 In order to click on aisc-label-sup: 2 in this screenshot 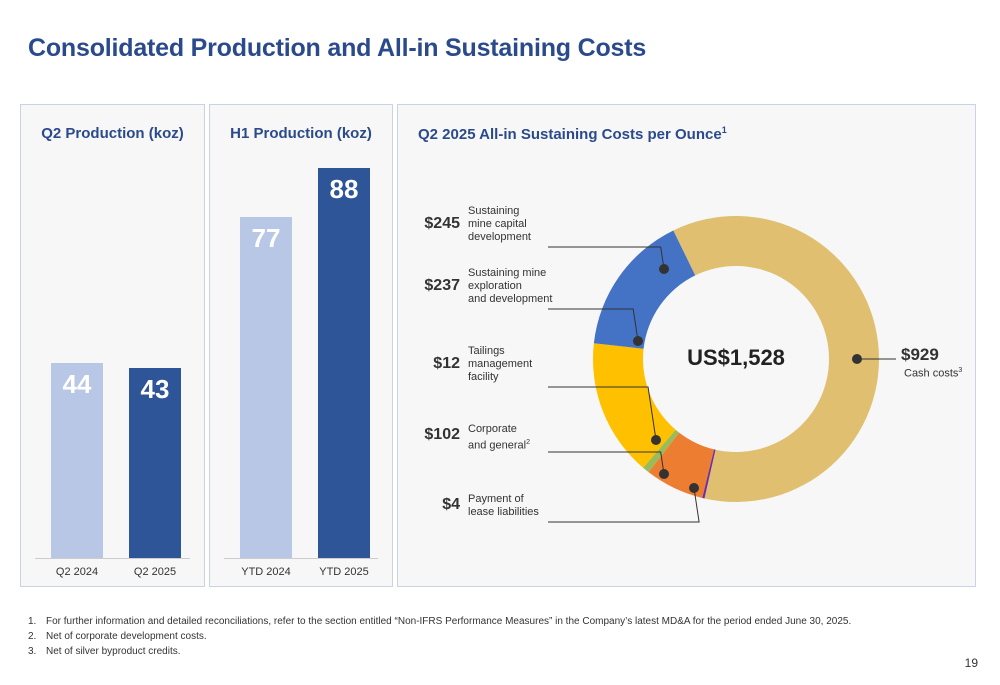, I will do `click(528, 442)`.